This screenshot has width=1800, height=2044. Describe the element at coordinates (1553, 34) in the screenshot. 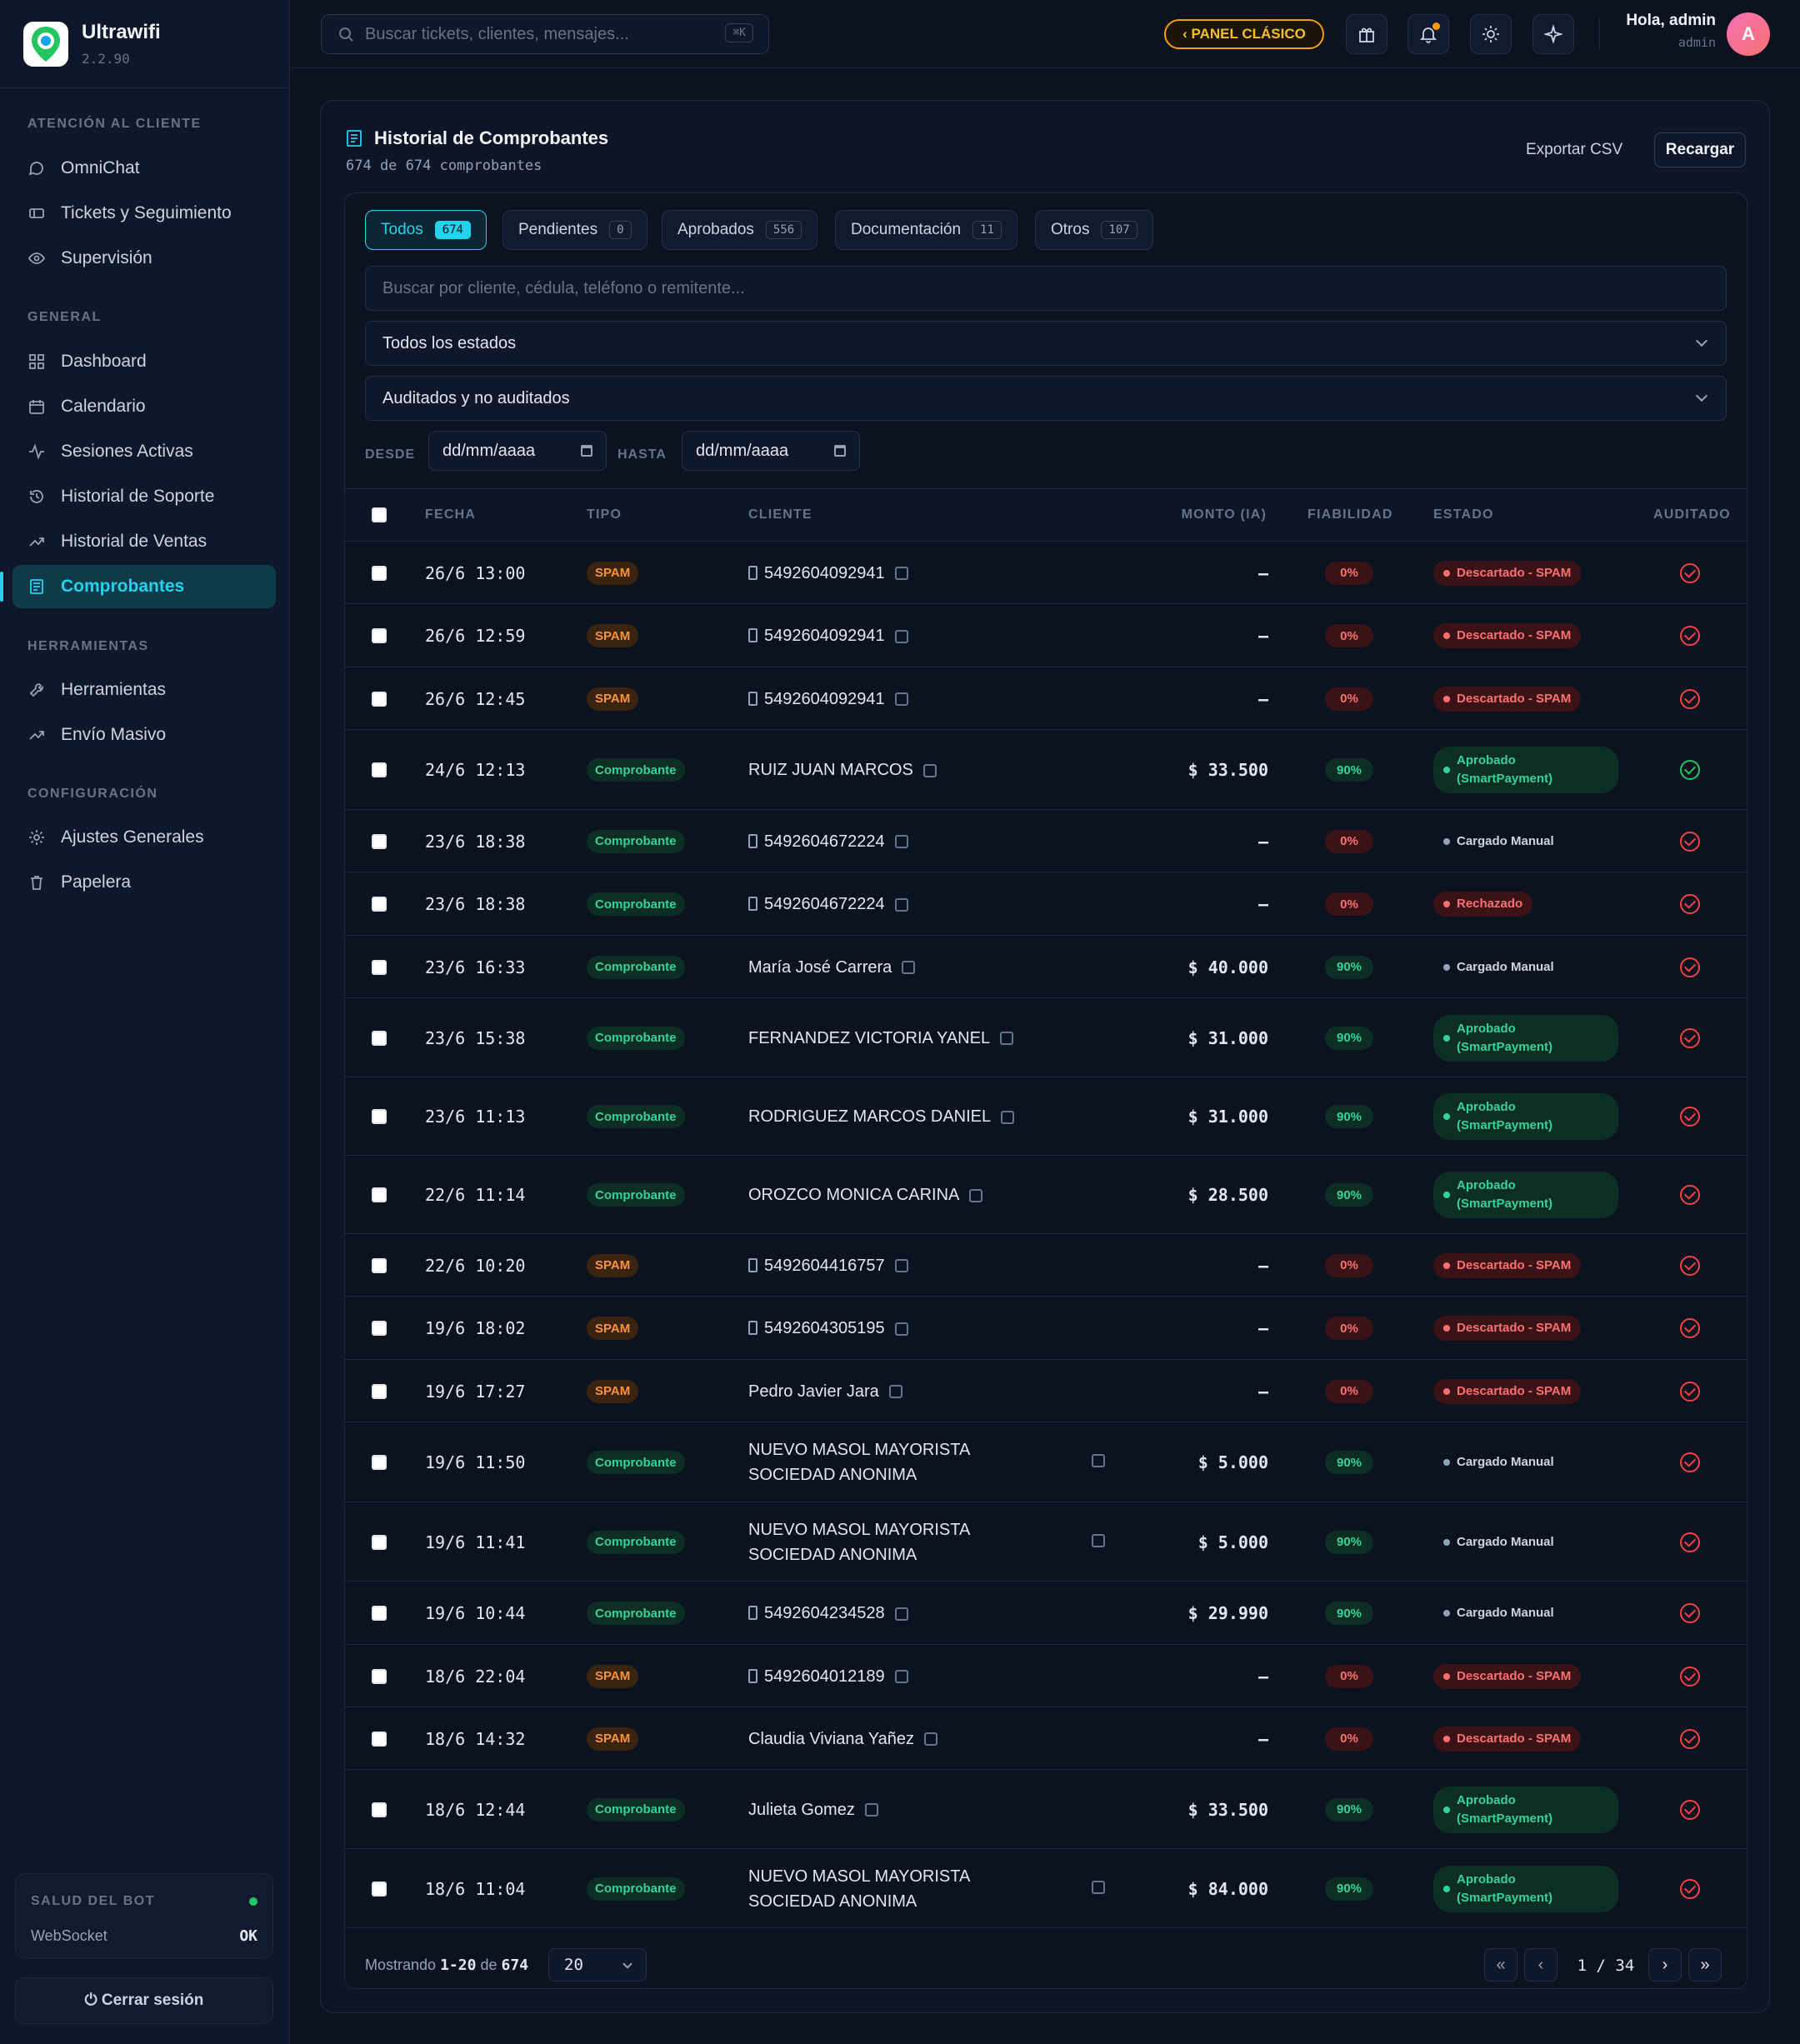

I see `ai-button` at that location.